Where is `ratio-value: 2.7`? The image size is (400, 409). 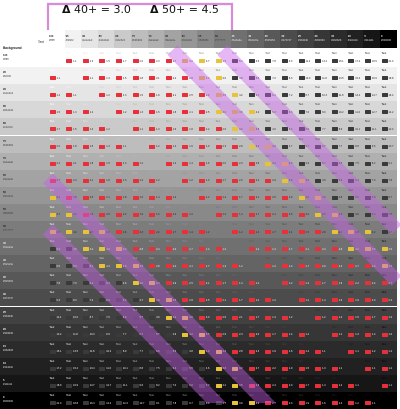
ratio-value: 2.7 is located at coordinates (58, 181).